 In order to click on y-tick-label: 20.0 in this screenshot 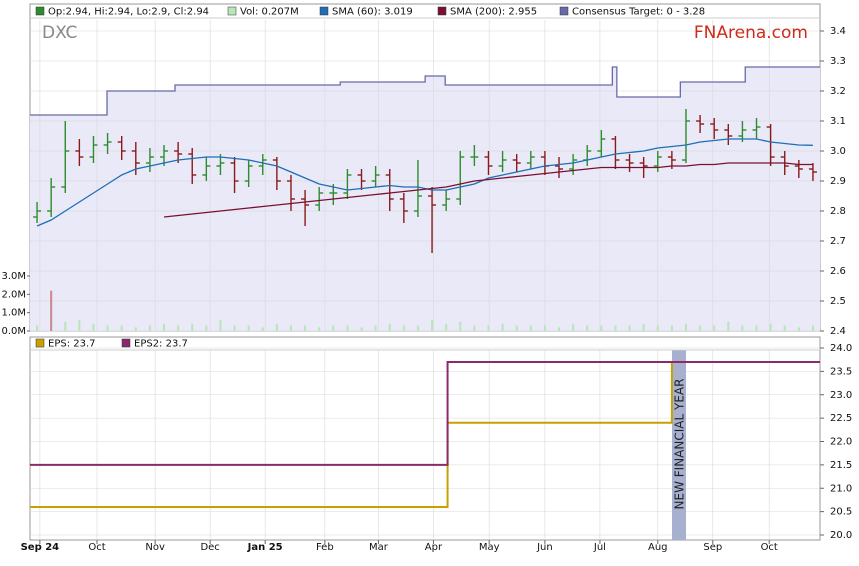, I will do `click(841, 535)`.